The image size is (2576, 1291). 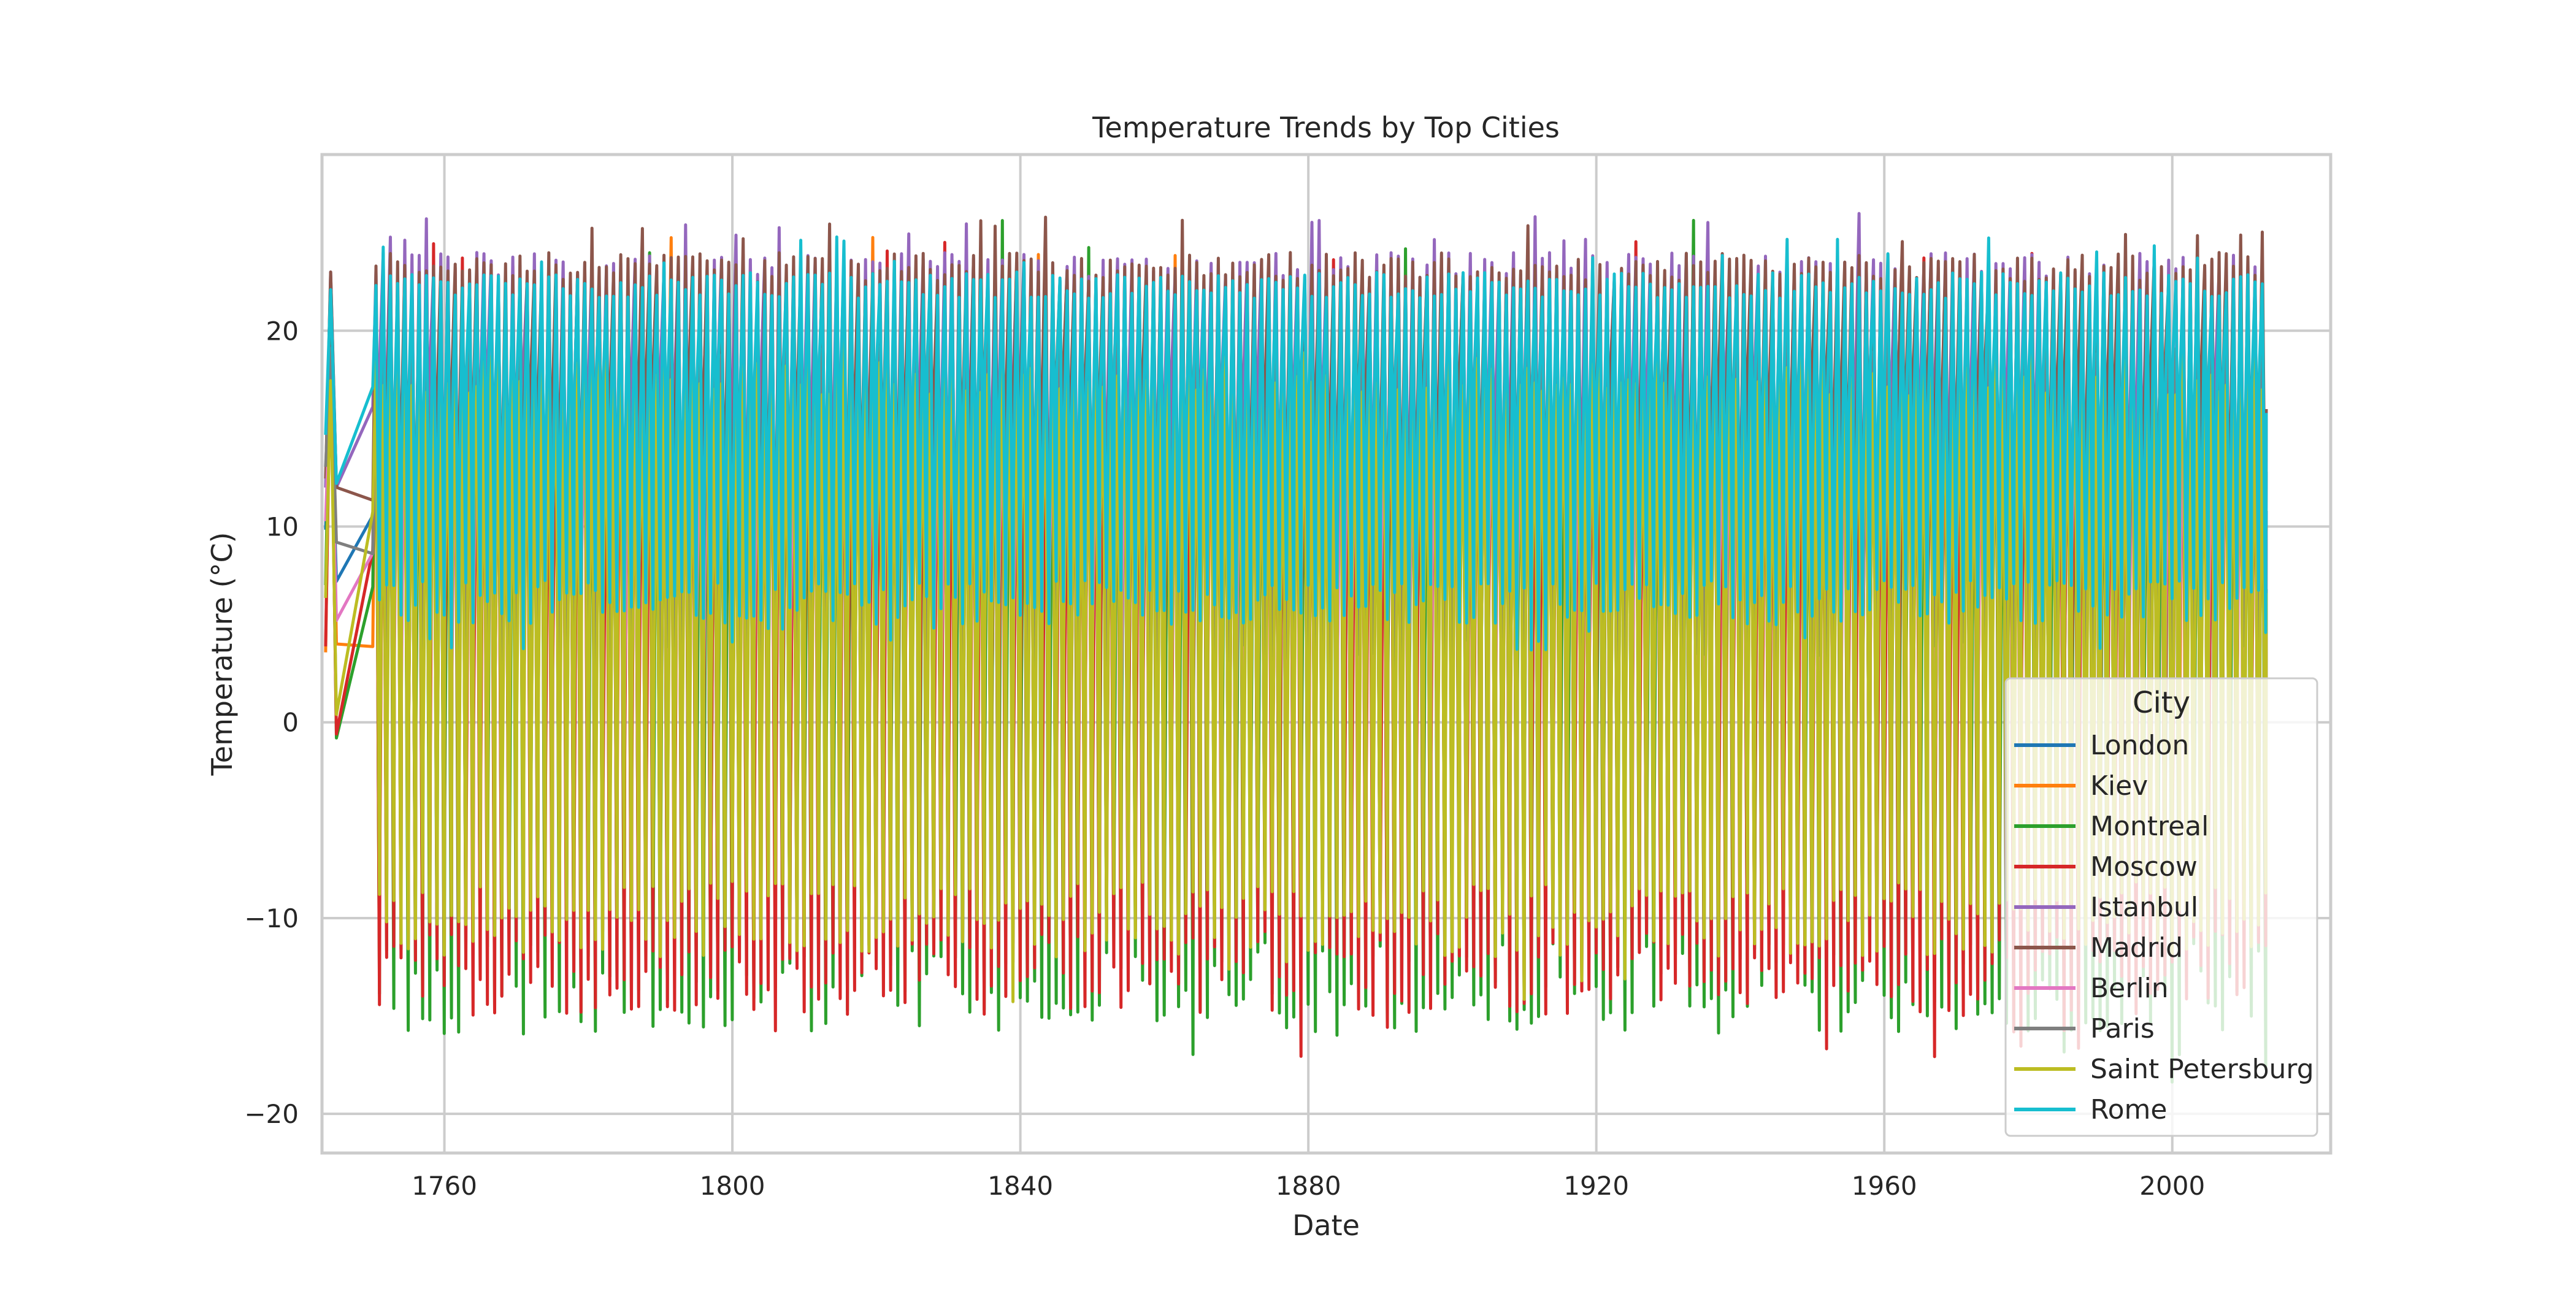 What do you see at coordinates (271, 722) in the screenshot?
I see `y-axis-ticks: −20 −10 0 10 20` at bounding box center [271, 722].